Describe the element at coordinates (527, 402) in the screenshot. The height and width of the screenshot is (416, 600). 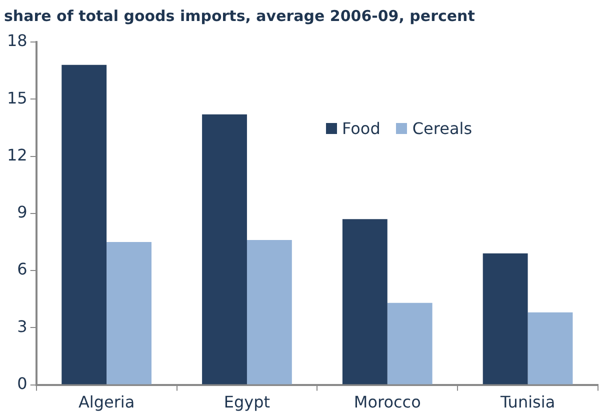
I see `x-tick-label: Tunisia` at that location.